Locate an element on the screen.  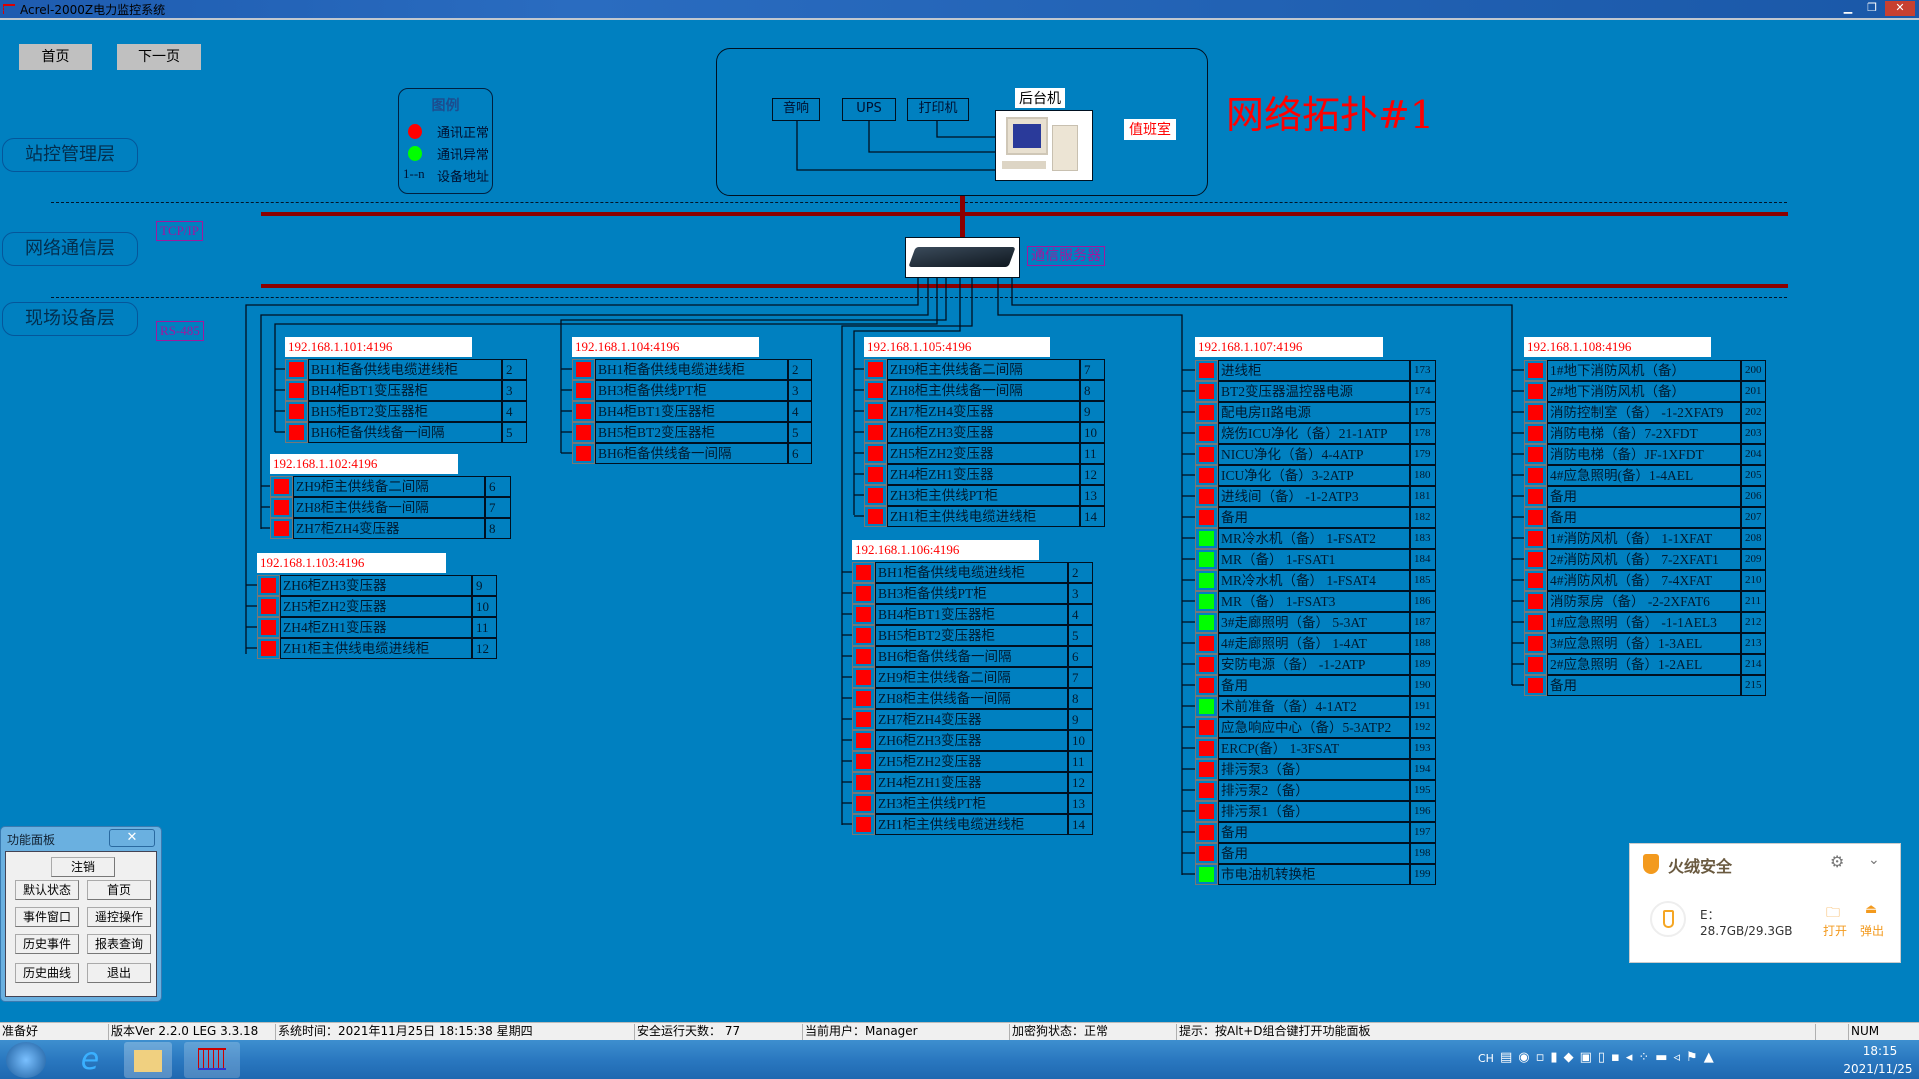
device-row: ICU净化（备）3-2ATP 180 is located at coordinates (1315, 475).